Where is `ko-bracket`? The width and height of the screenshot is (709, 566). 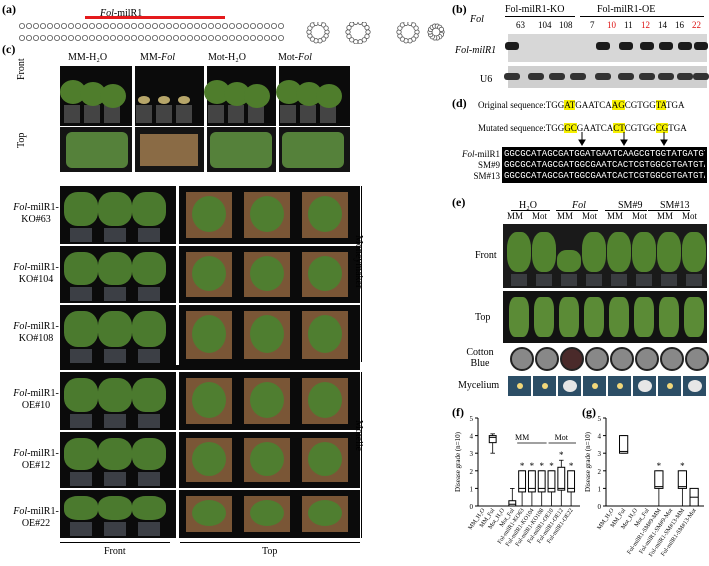 ko-bracket is located at coordinates (540, 16).